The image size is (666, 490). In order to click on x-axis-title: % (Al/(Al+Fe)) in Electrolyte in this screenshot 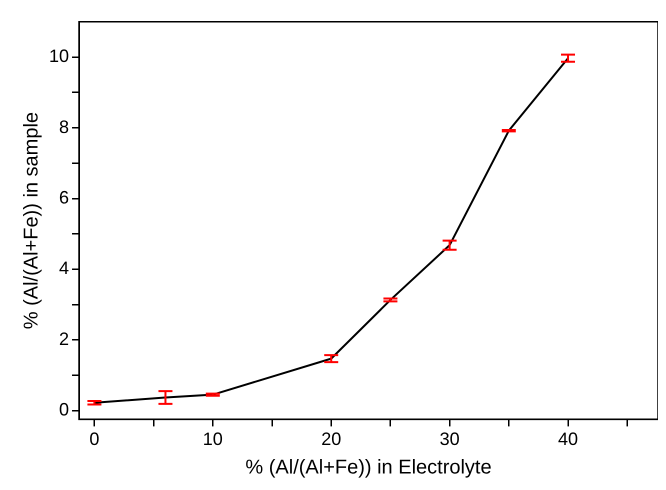, I will do `click(368, 467)`.